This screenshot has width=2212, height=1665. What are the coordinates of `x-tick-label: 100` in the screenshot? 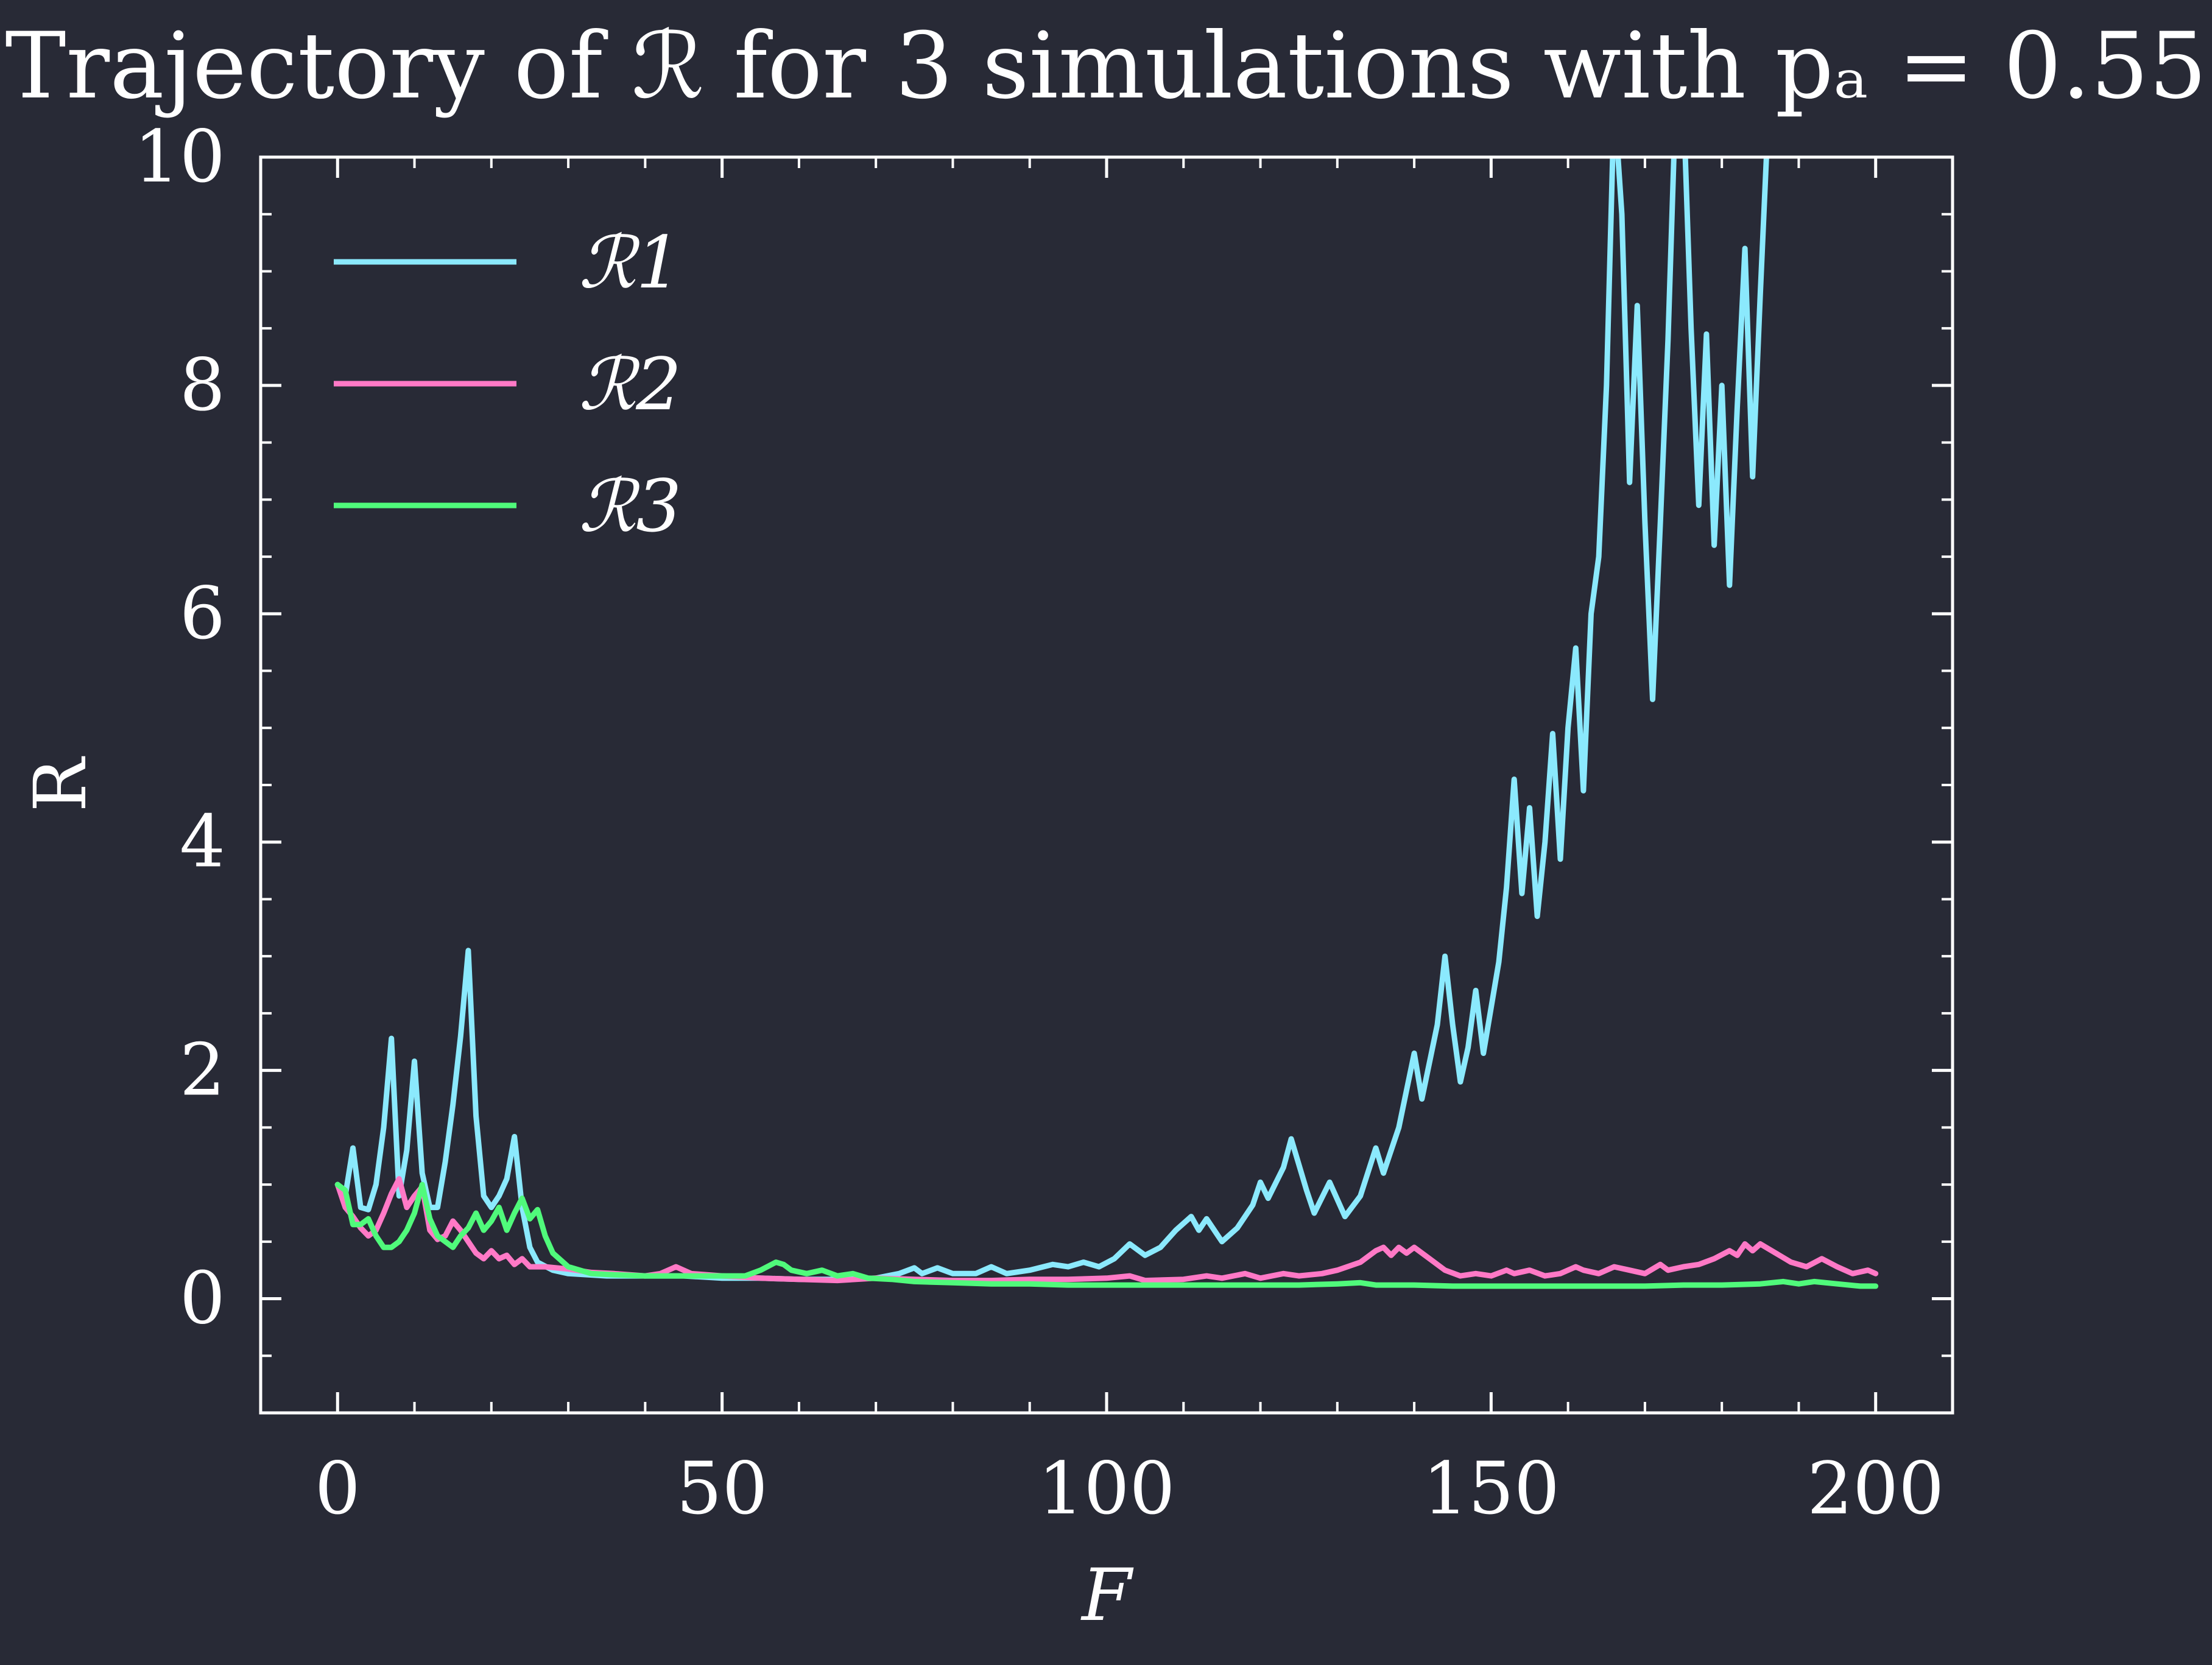 It's located at (1106, 1488).